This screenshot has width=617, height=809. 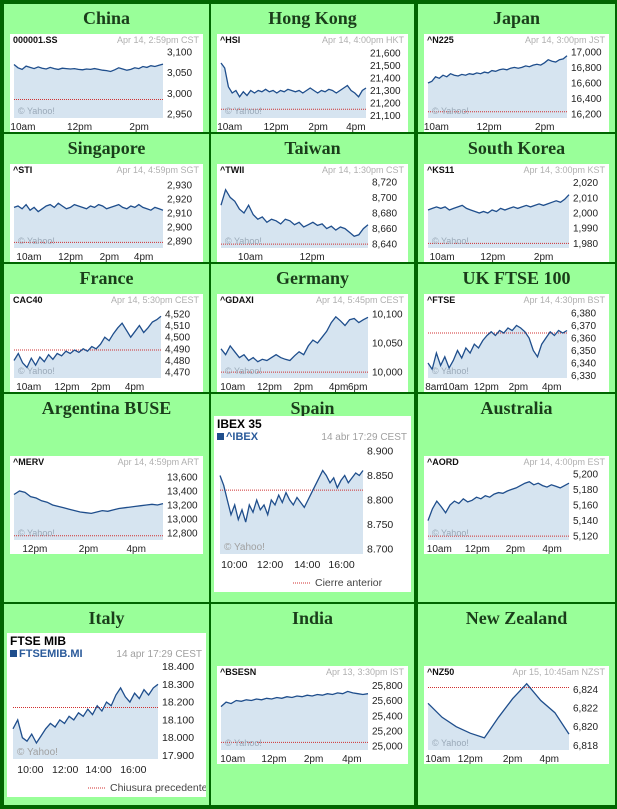 I want to click on y-tick-label: 3,050, so click(x=179, y=73).